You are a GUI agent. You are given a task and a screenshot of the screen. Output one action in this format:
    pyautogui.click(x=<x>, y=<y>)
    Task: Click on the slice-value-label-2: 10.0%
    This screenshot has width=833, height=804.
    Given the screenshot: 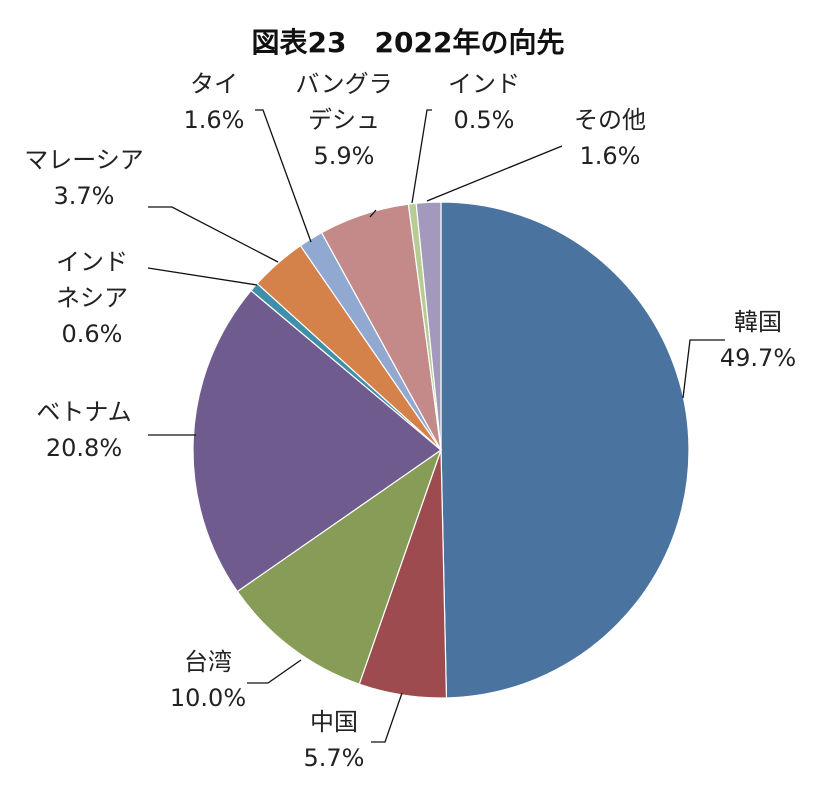 What is the action you would take?
    pyautogui.click(x=208, y=698)
    